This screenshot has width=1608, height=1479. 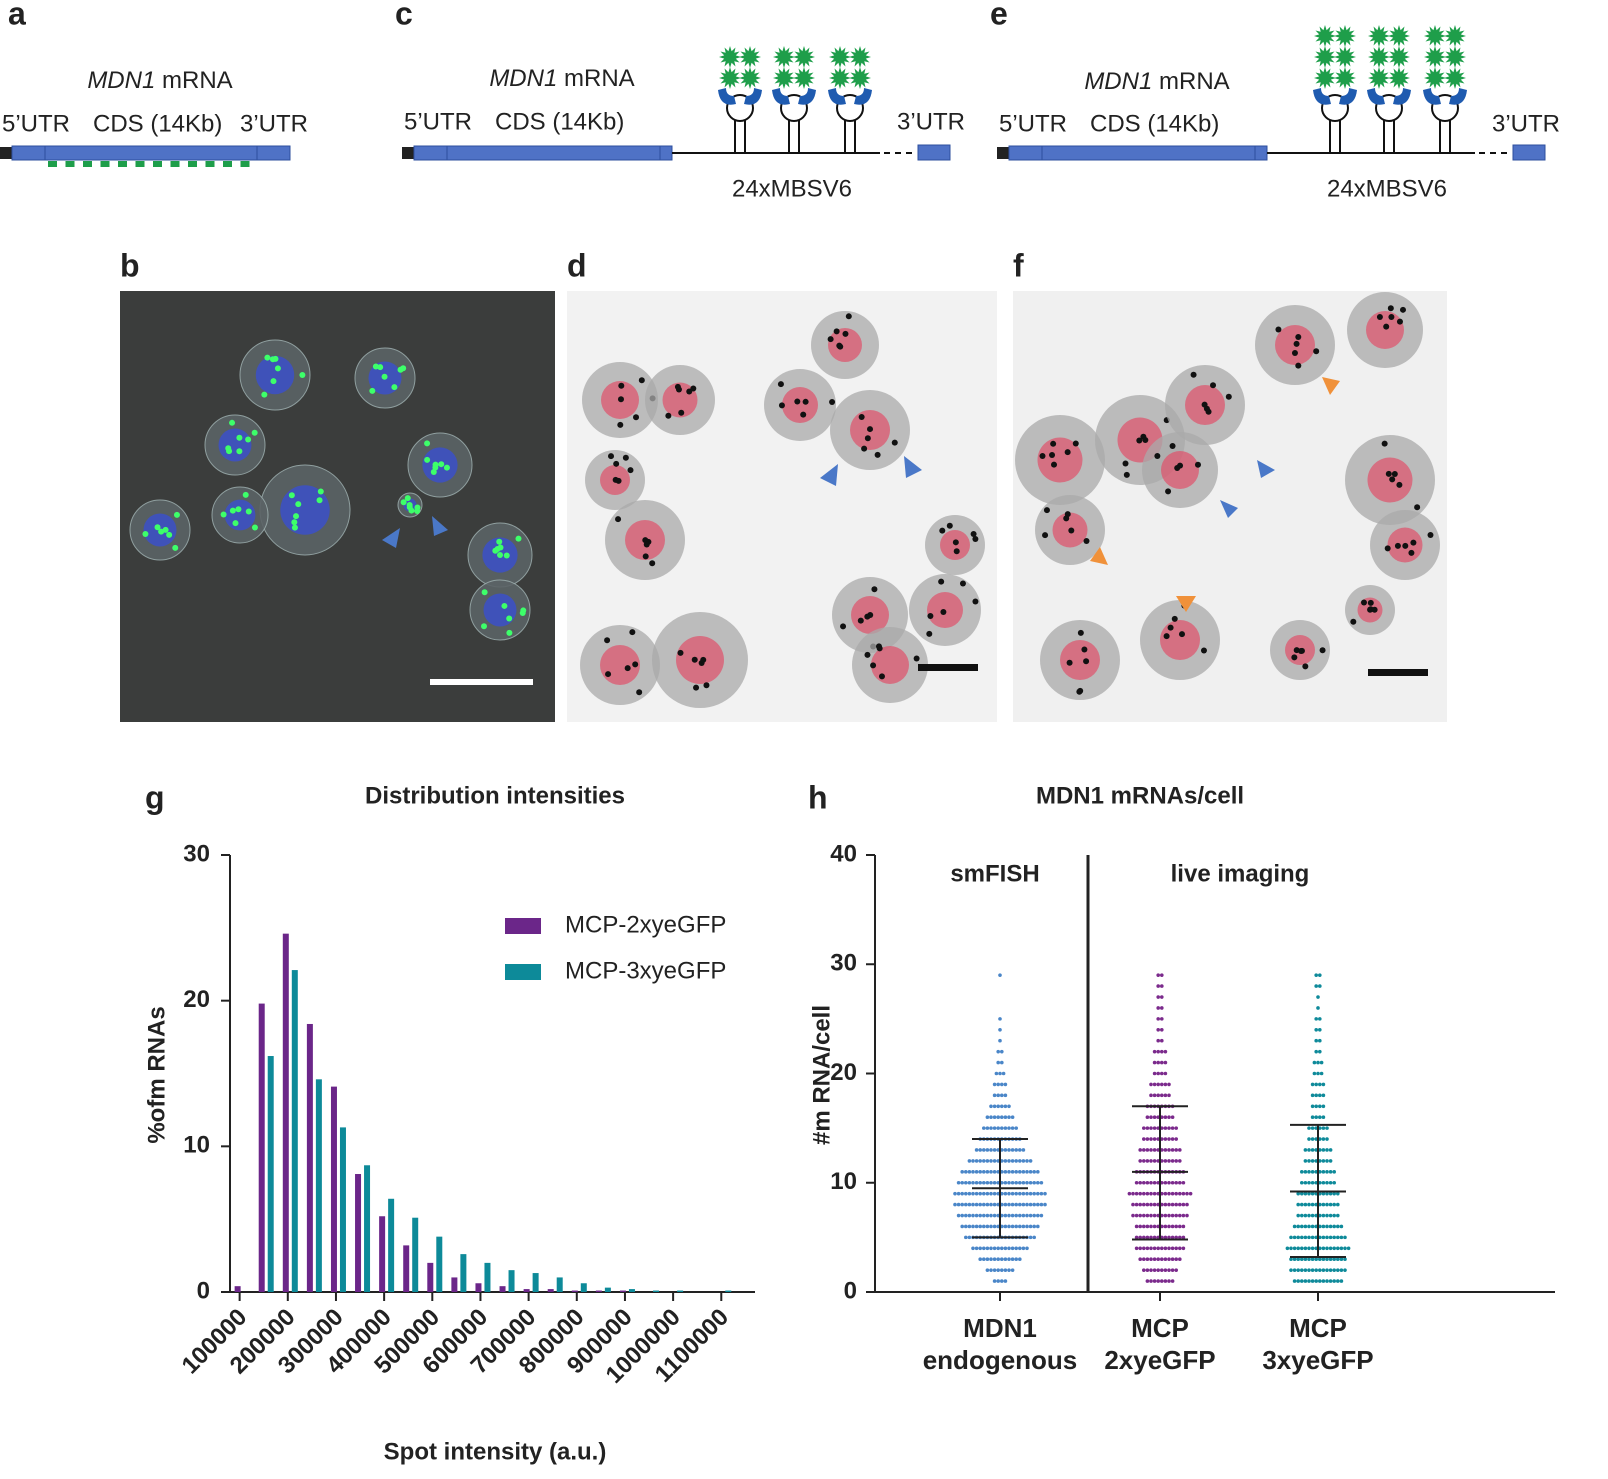 I want to click on cds-label: CDS (14Kb), so click(x=157, y=123).